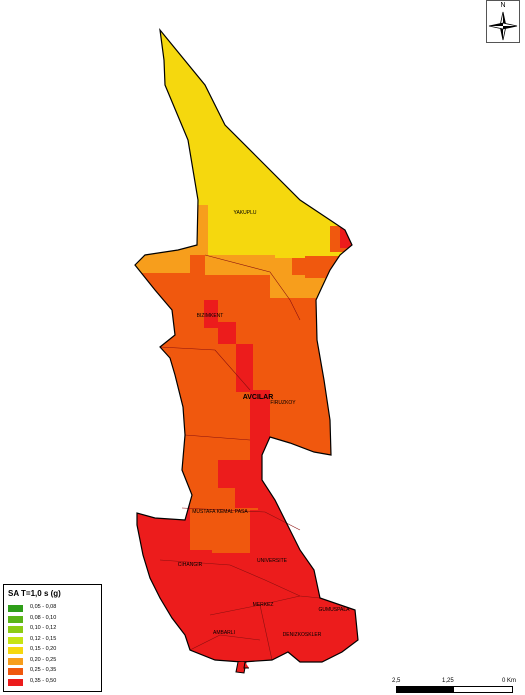 Image resolution: width=525 pixels, height=695 pixels. I want to click on label-firuzkoy: FIRUZKOY, so click(283, 403).